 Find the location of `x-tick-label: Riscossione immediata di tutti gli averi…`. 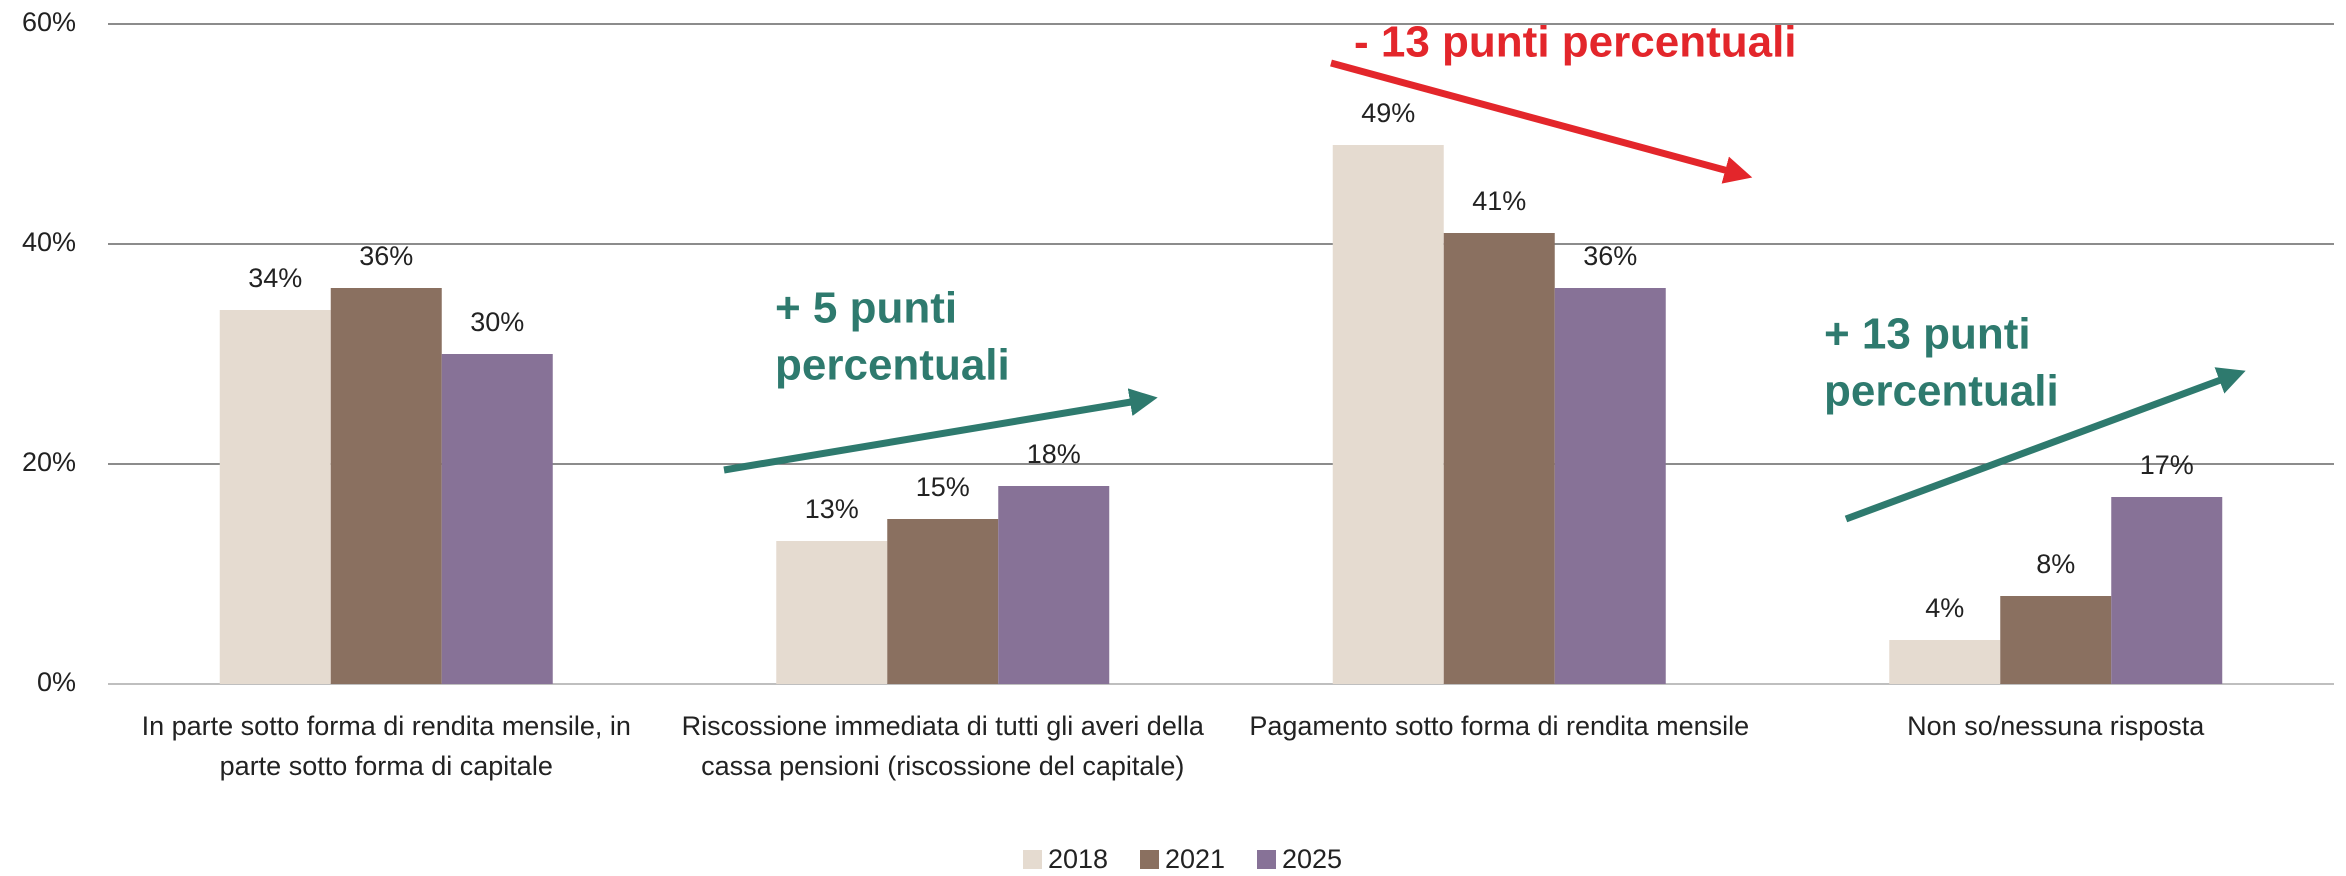

x-tick-label: Riscossione immediata di tutti gli averi… is located at coordinates (942, 746).